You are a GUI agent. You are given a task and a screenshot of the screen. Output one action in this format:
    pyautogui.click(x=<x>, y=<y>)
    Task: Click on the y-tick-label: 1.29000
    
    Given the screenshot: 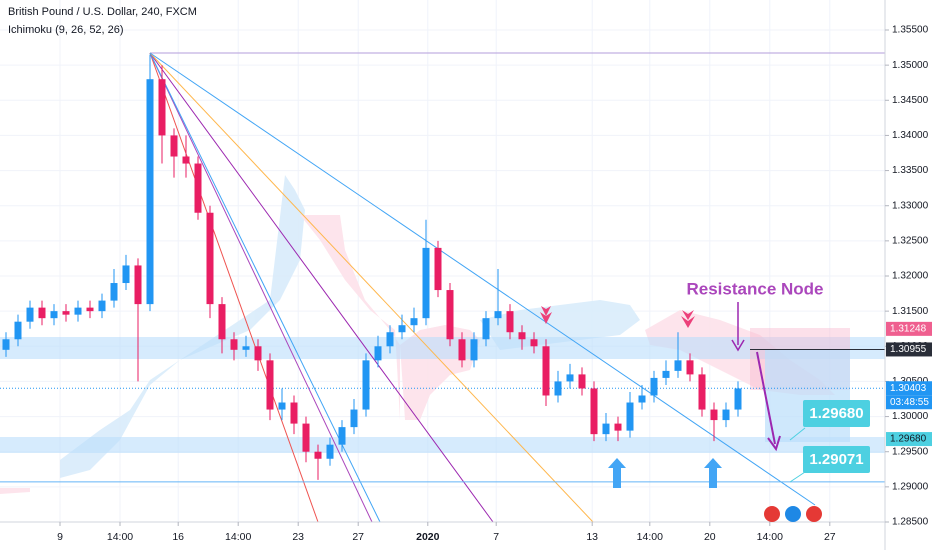 What is the action you would take?
    pyautogui.click(x=910, y=486)
    